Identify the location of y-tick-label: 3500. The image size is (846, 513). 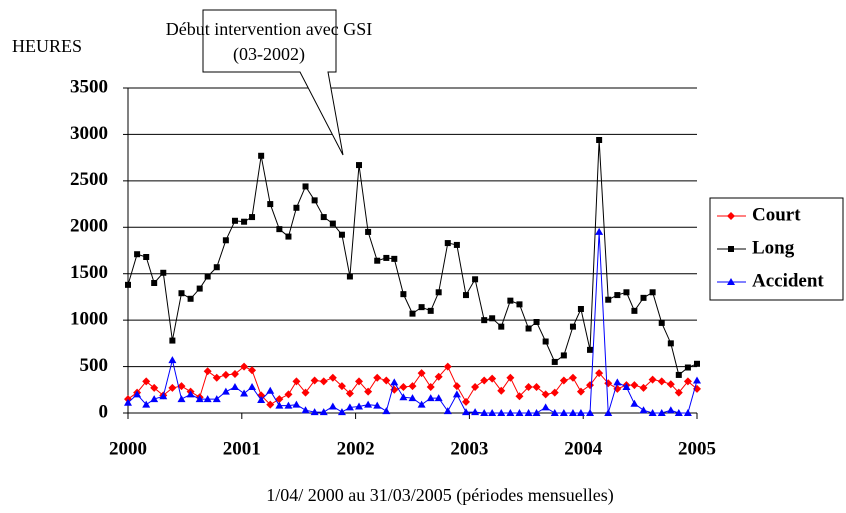
(89, 86).